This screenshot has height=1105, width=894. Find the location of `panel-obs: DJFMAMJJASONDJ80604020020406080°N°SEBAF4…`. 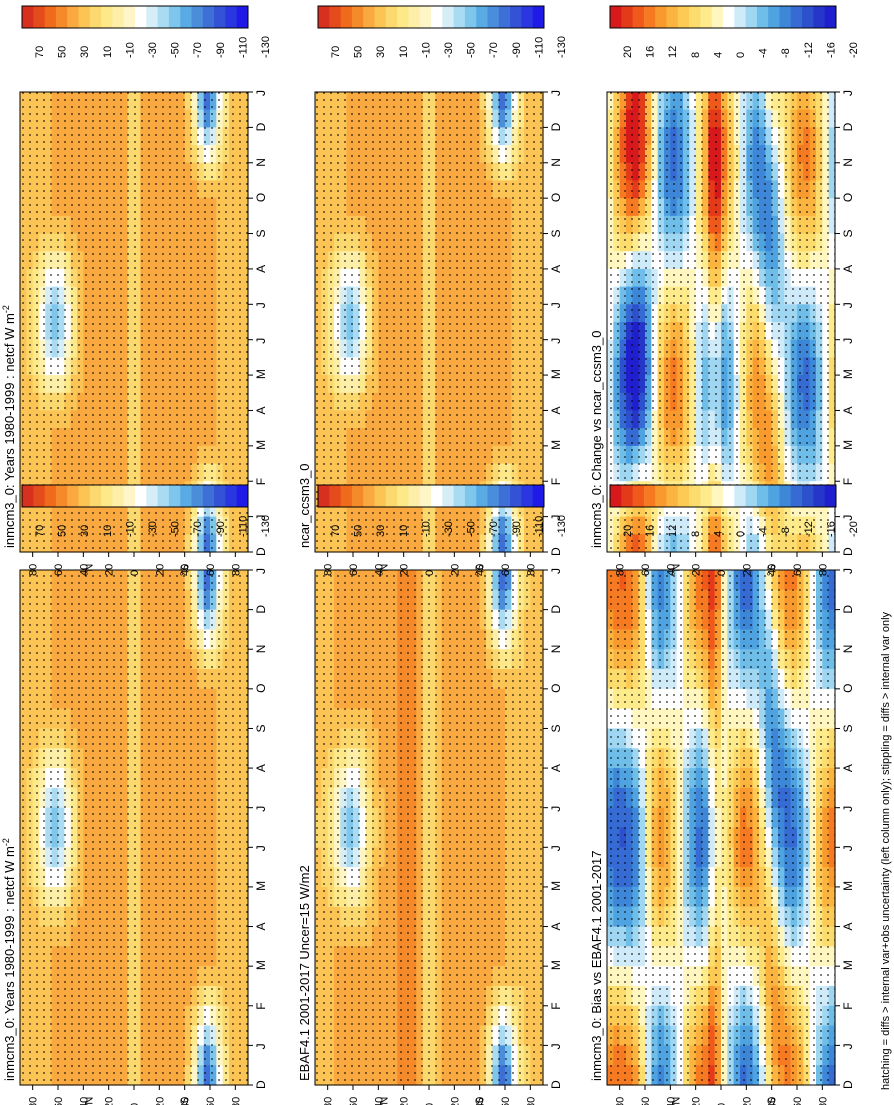

panel-obs: DJFMAMJJASONDJ80604020020406080°N°SEBAF4… is located at coordinates (430, 836).